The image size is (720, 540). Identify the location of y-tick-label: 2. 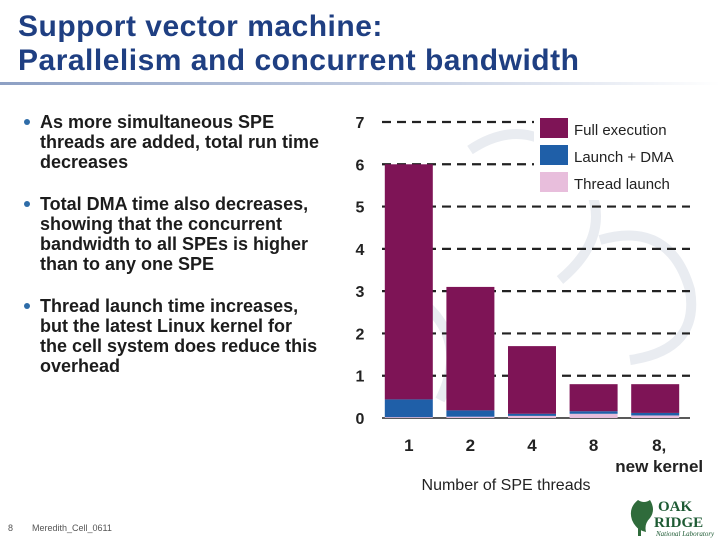
(360, 334).